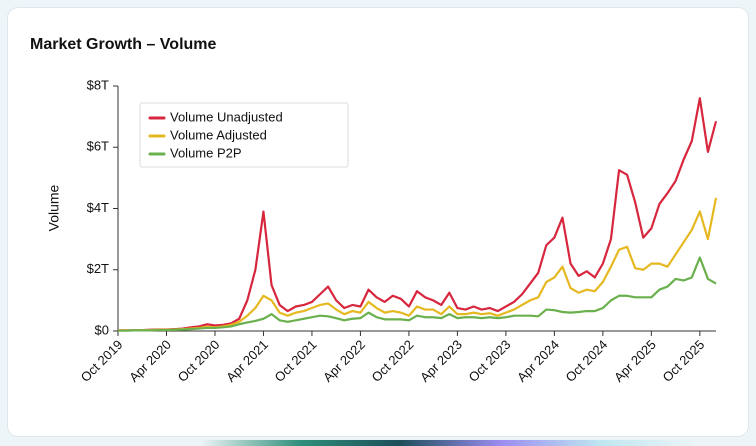 Image resolution: width=756 pixels, height=446 pixels. What do you see at coordinates (490, 361) in the screenshot?
I see `x-tick-label: Oct 2023` at bounding box center [490, 361].